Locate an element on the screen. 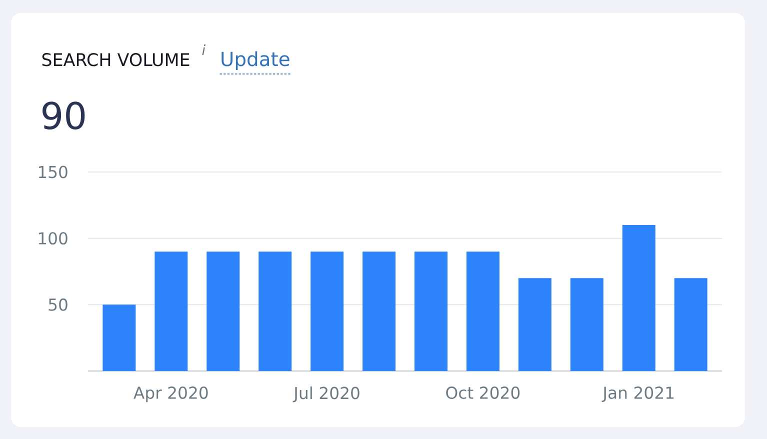 The height and width of the screenshot is (439, 767). x-tick-label: Apr 2020 is located at coordinates (171, 394).